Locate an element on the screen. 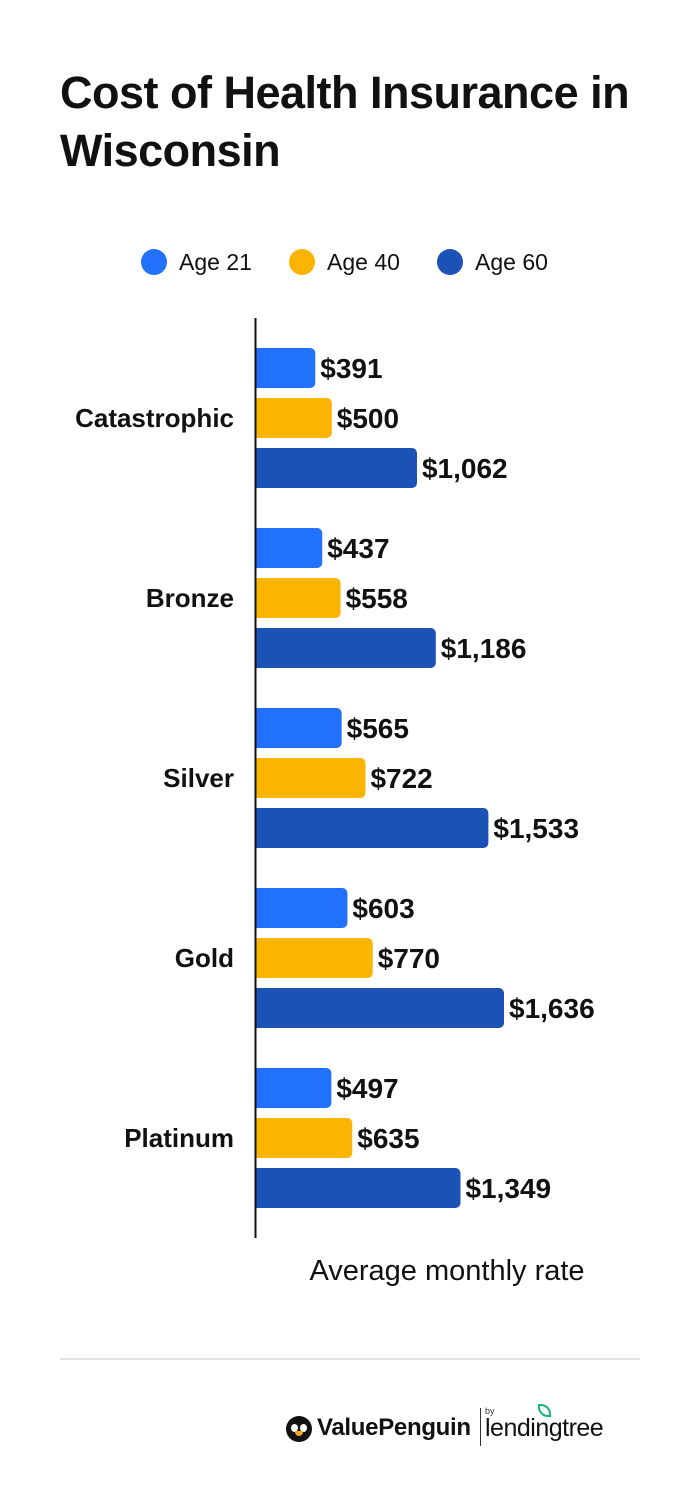  leaf-icon is located at coordinates (544, 1410).